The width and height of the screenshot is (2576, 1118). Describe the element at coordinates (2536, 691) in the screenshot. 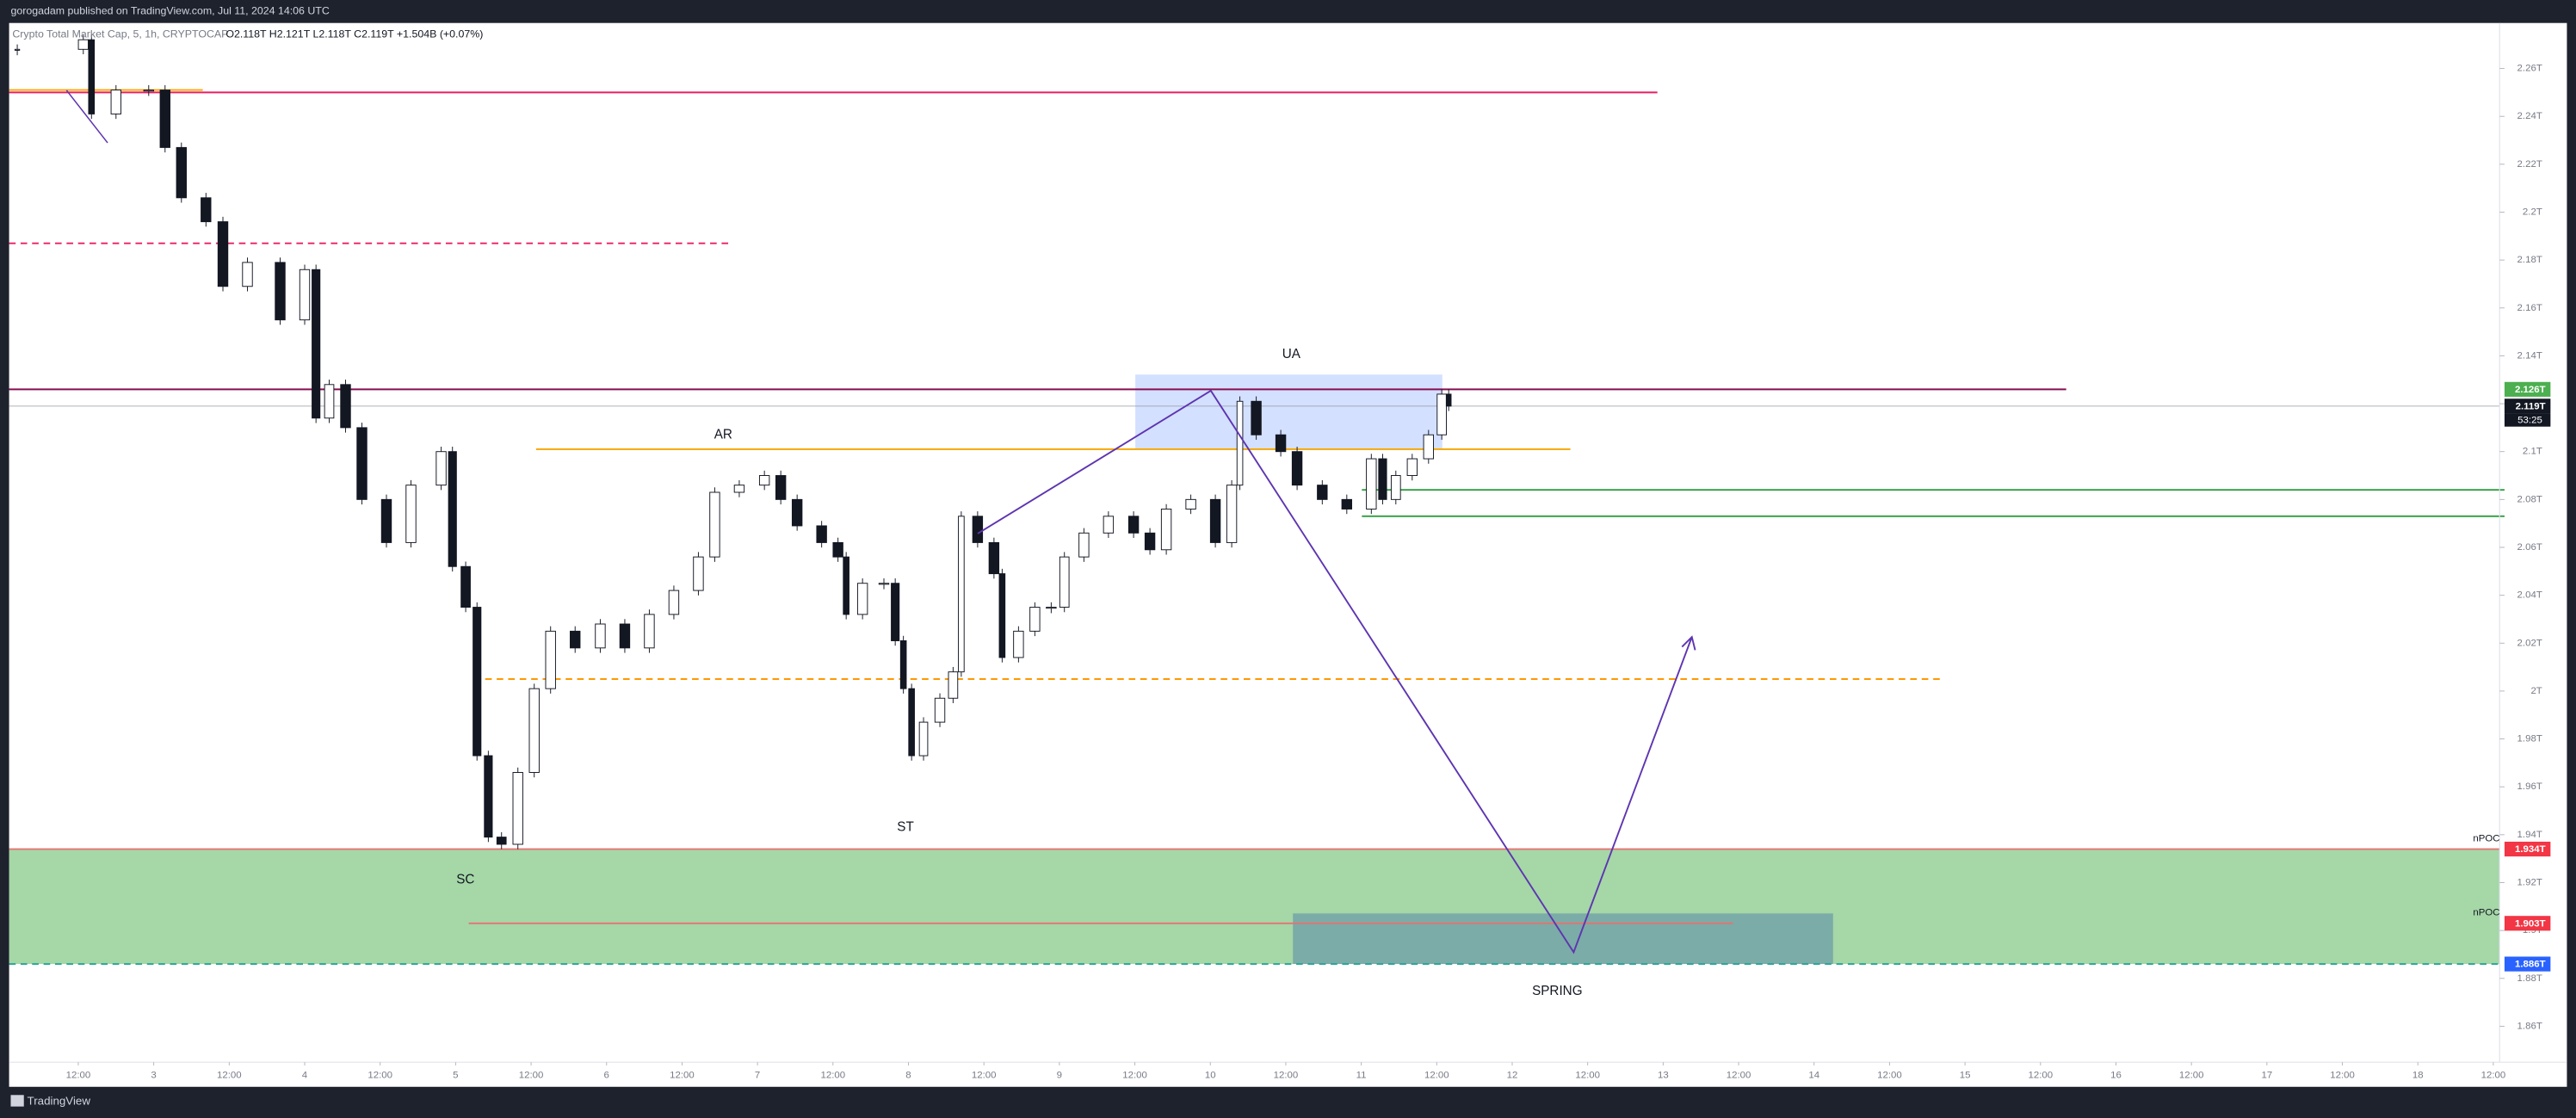

I see `y-tick-label: 2T` at that location.